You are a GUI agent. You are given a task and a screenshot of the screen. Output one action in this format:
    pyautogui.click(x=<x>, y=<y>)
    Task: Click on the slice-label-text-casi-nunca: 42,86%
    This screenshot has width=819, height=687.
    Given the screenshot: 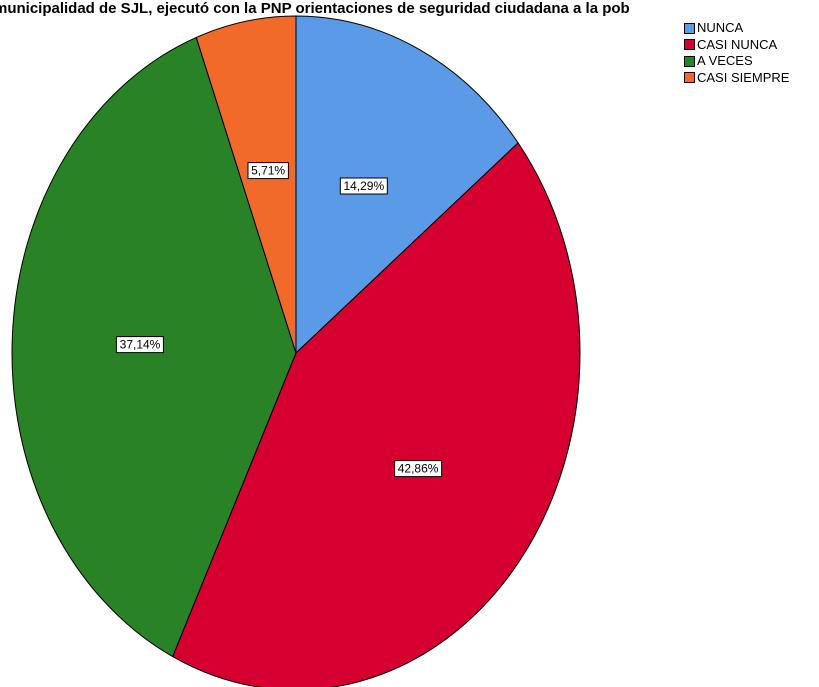 What is the action you would take?
    pyautogui.click(x=418, y=469)
    